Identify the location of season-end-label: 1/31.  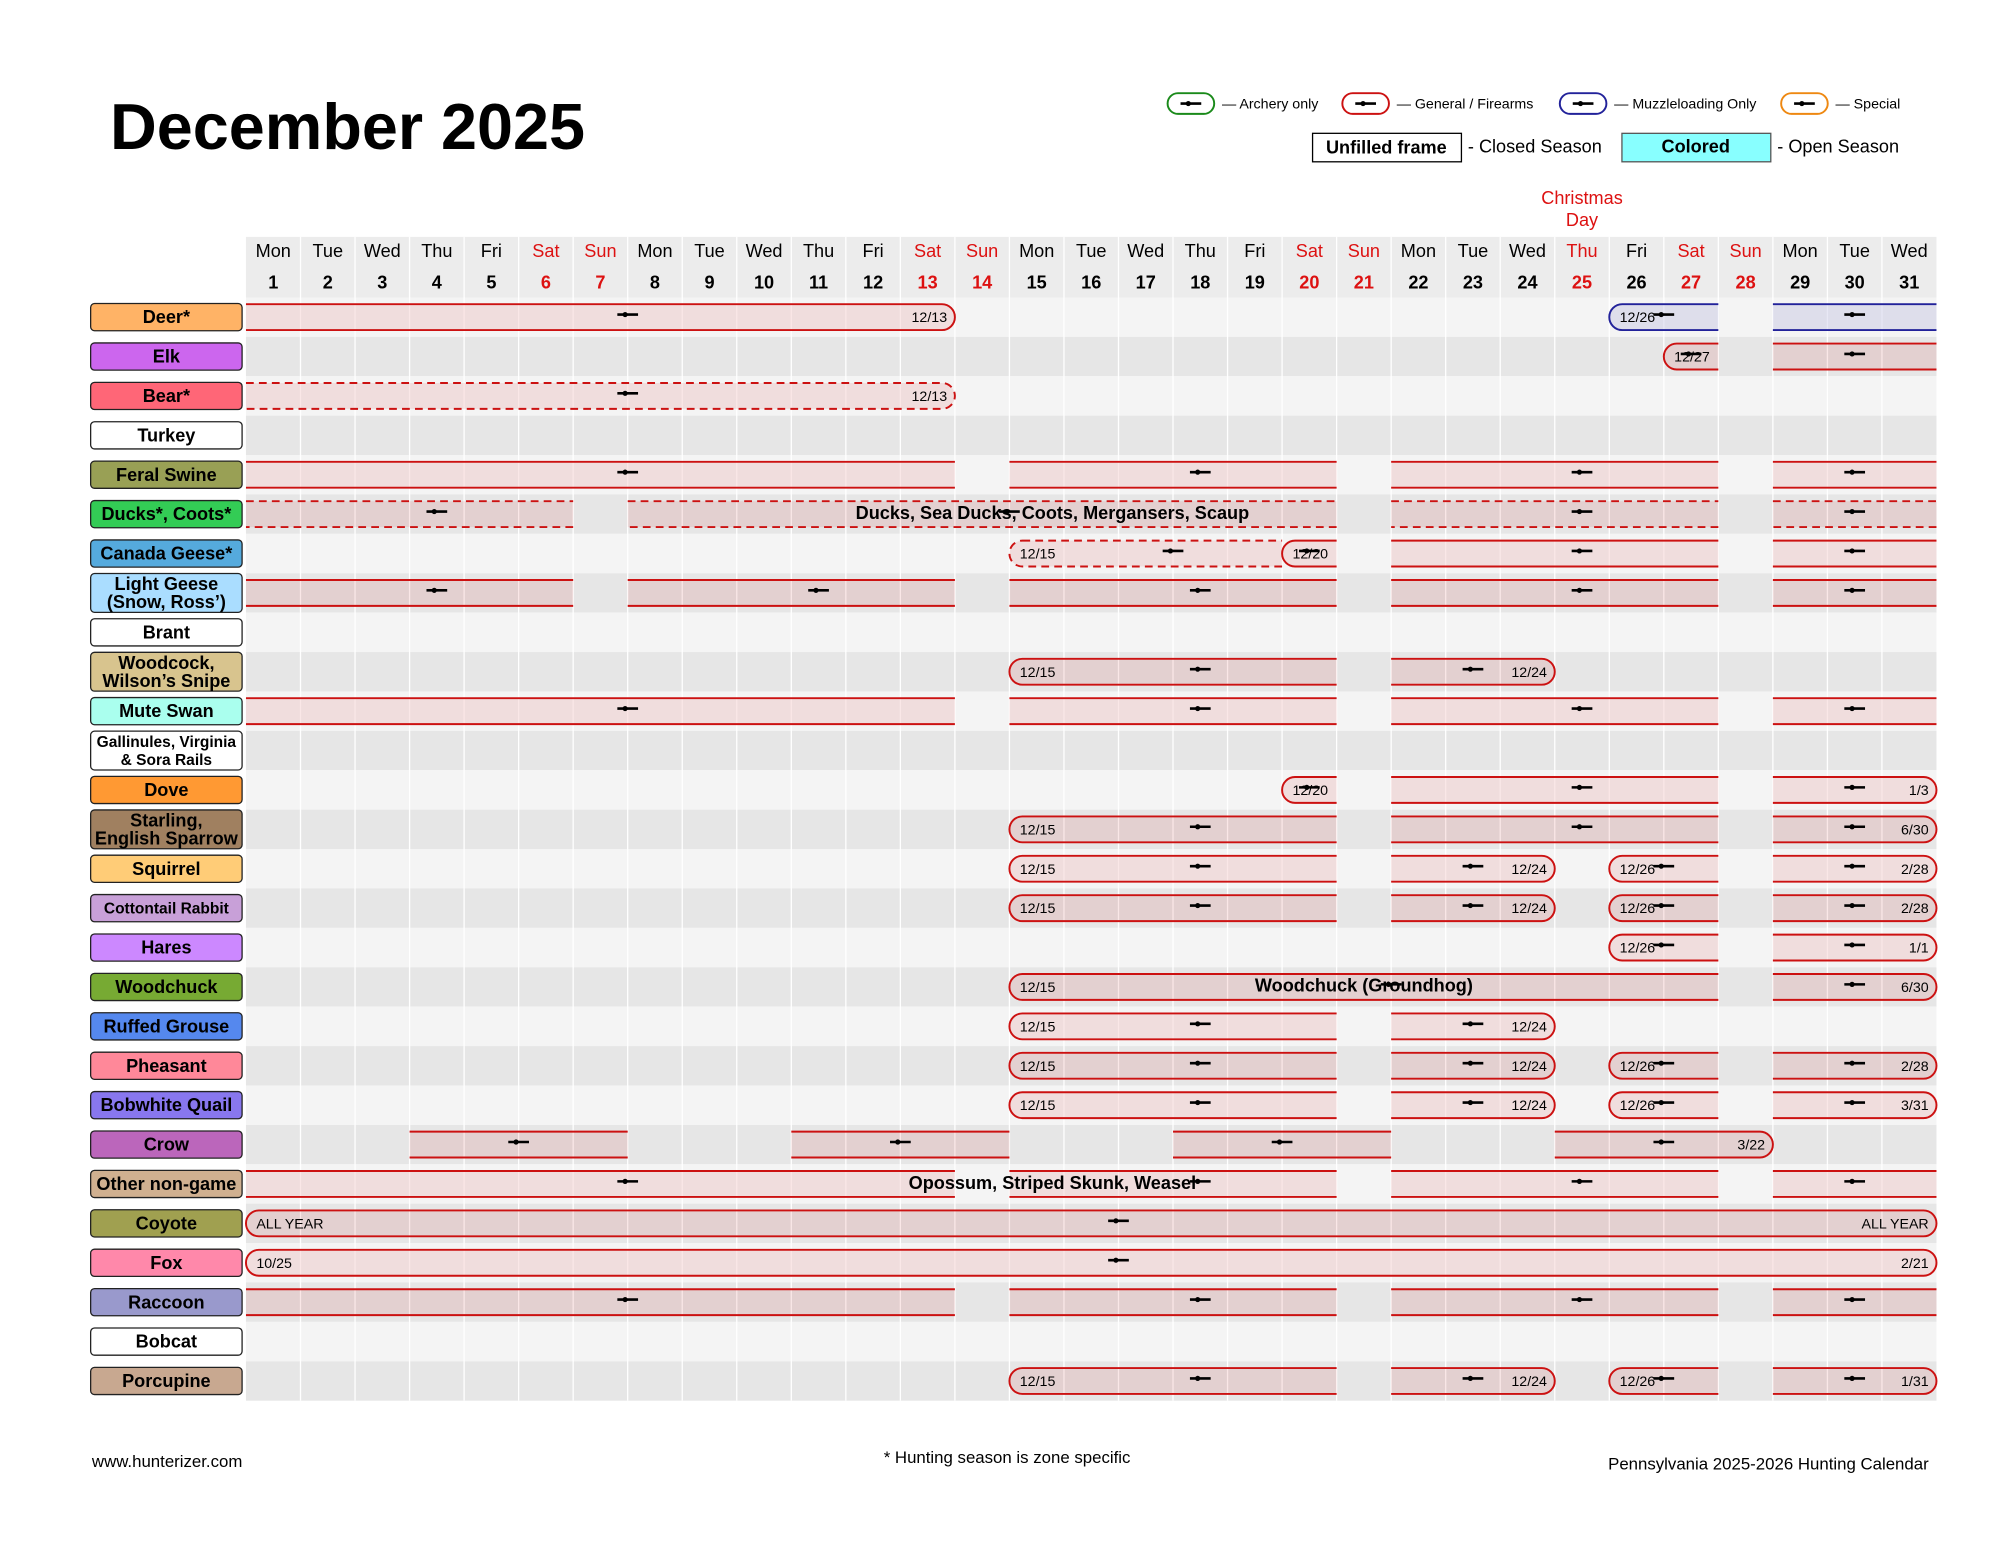
(1915, 1382).